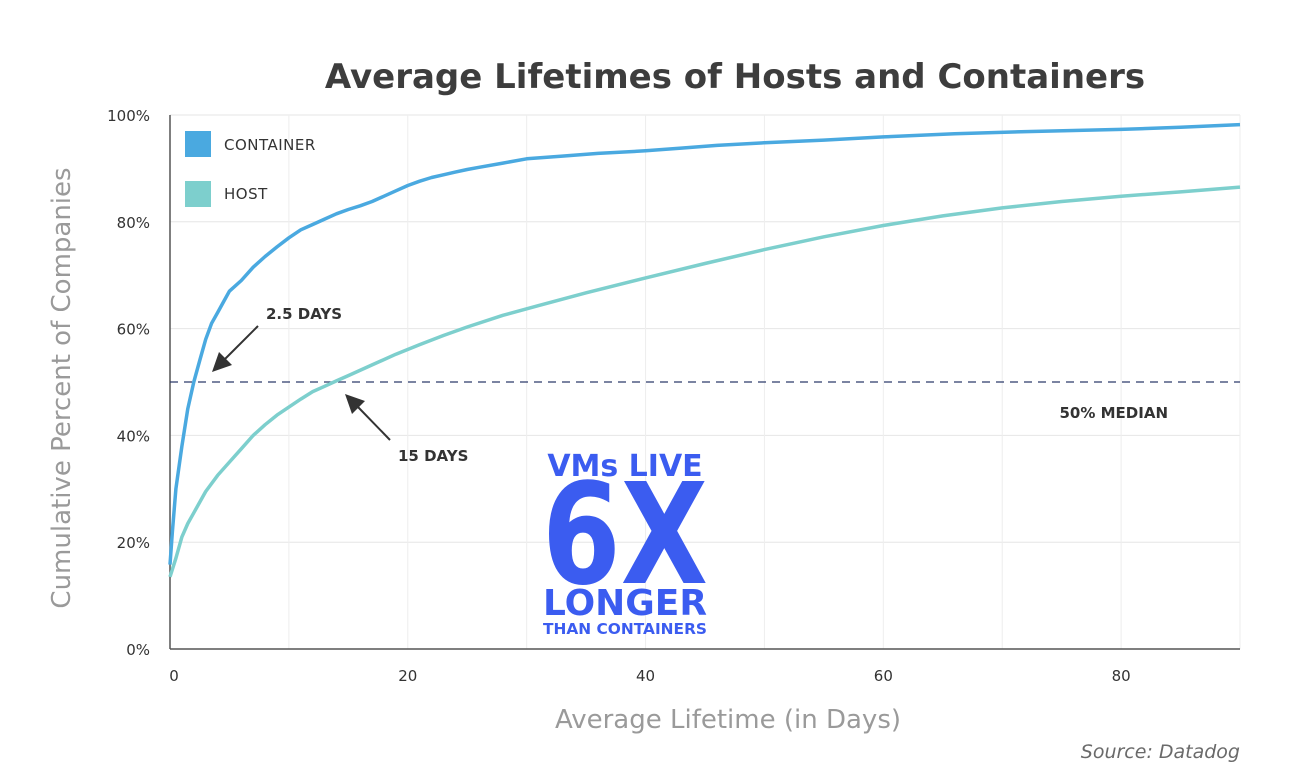 The image size is (1300, 783). Describe the element at coordinates (304, 314) in the screenshot. I see `annotation-container-median: 2.5 DAYS` at that location.